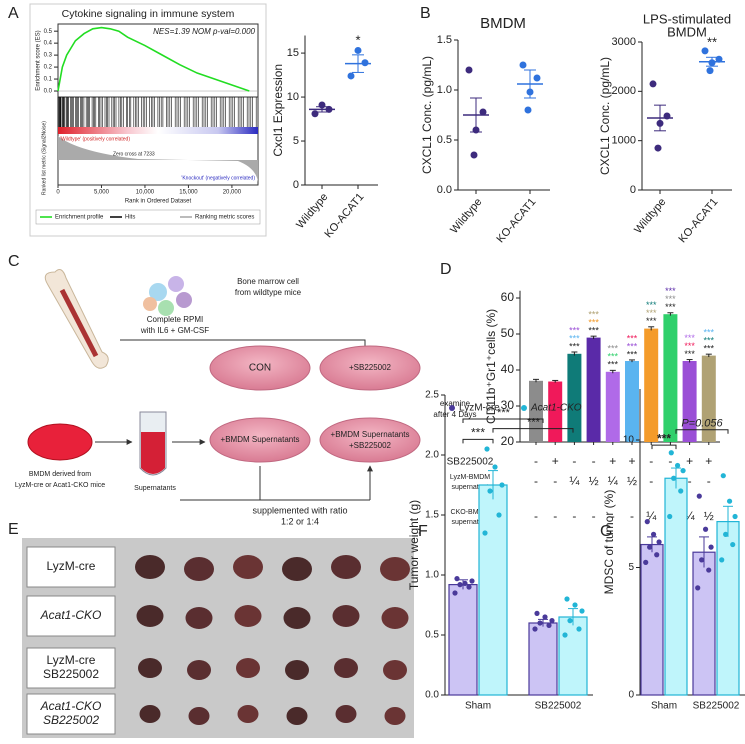  What do you see at coordinates (508, 405) in the screenshot?
I see `y-tick-label: 30` at bounding box center [508, 405].